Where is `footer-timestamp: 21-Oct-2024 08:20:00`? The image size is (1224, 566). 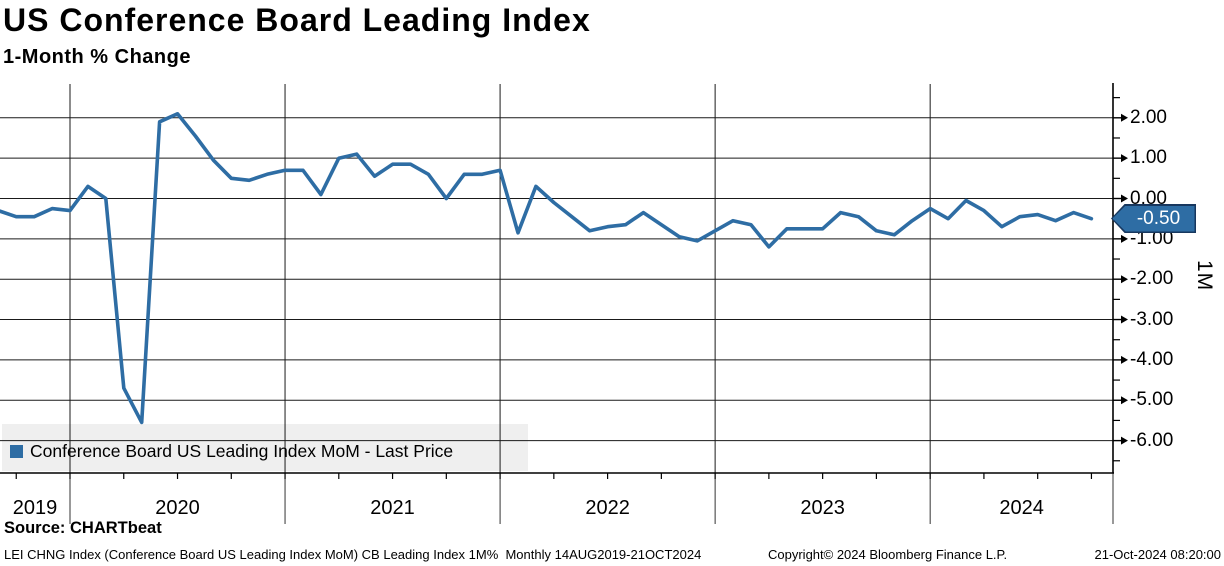 footer-timestamp: 21-Oct-2024 08:20:00 is located at coordinates (1157, 554).